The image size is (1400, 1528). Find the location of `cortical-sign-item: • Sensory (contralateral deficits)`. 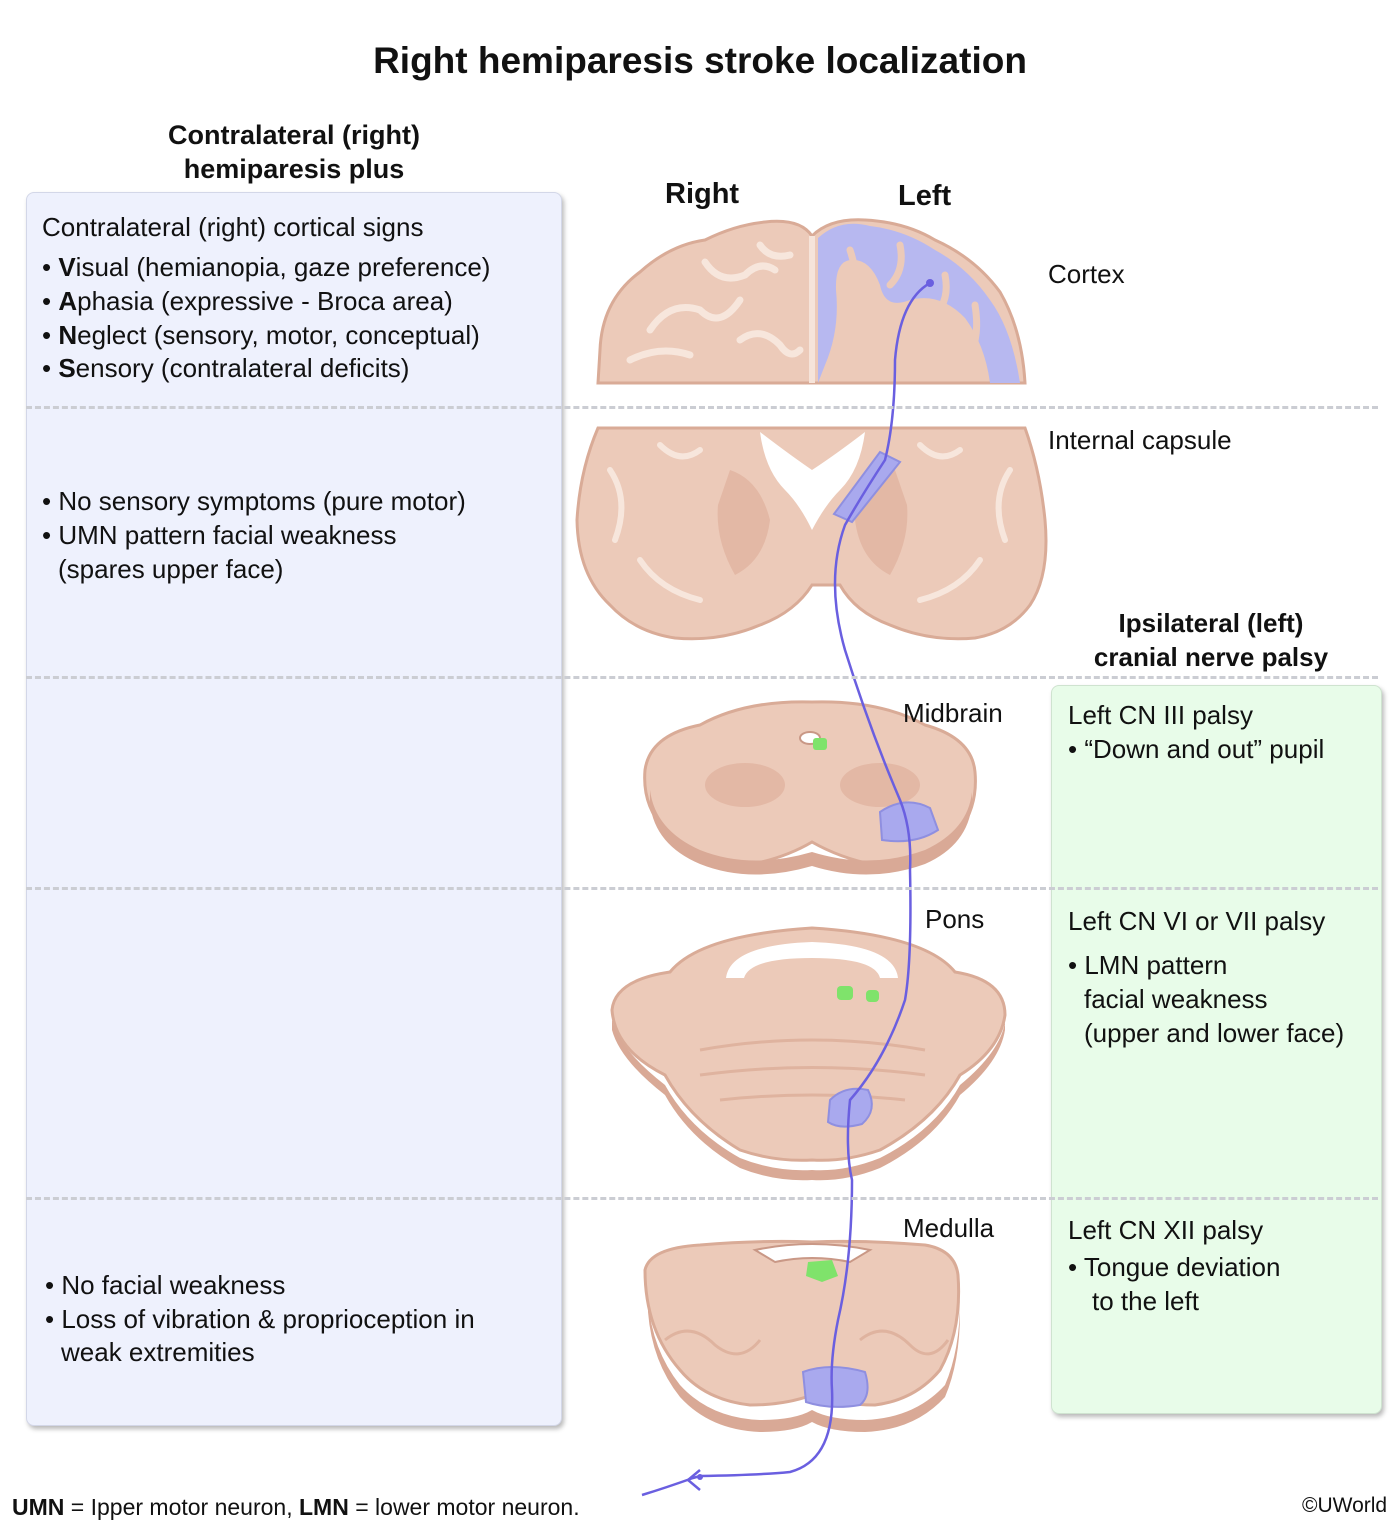

cortical-sign-item: • Sensory (contralateral deficits) is located at coordinates (226, 368).